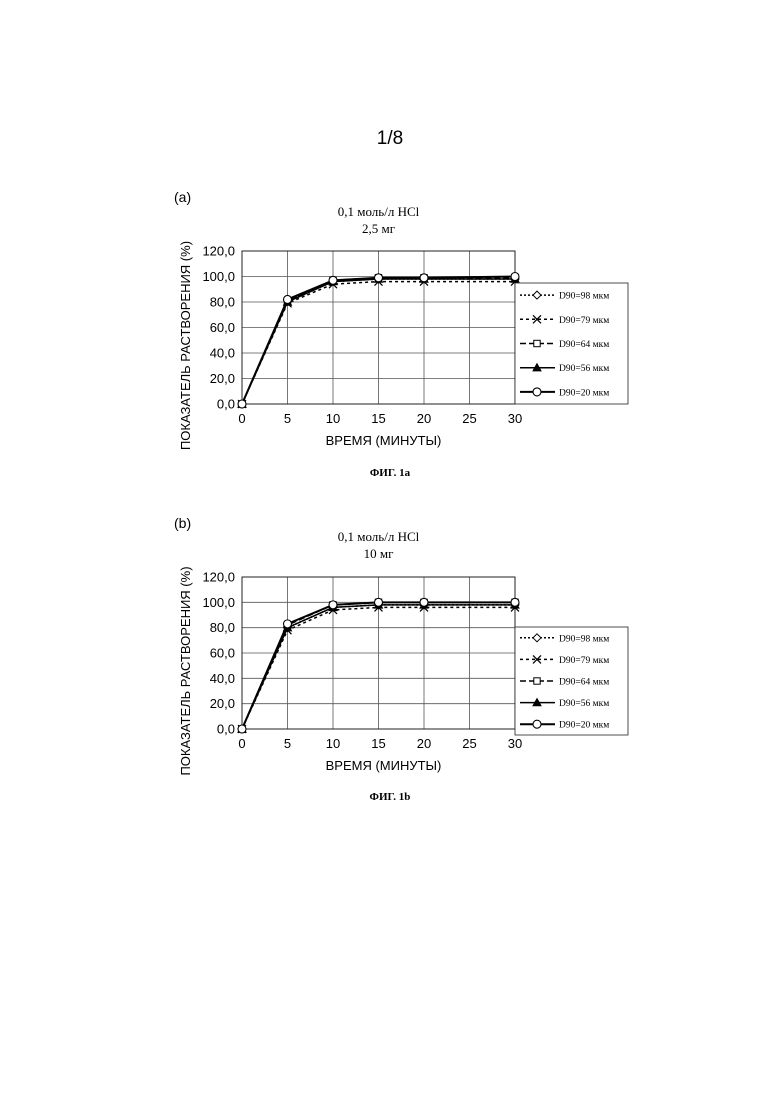  What do you see at coordinates (390, 139) in the screenshot?
I see `page-number: 1/8` at bounding box center [390, 139].